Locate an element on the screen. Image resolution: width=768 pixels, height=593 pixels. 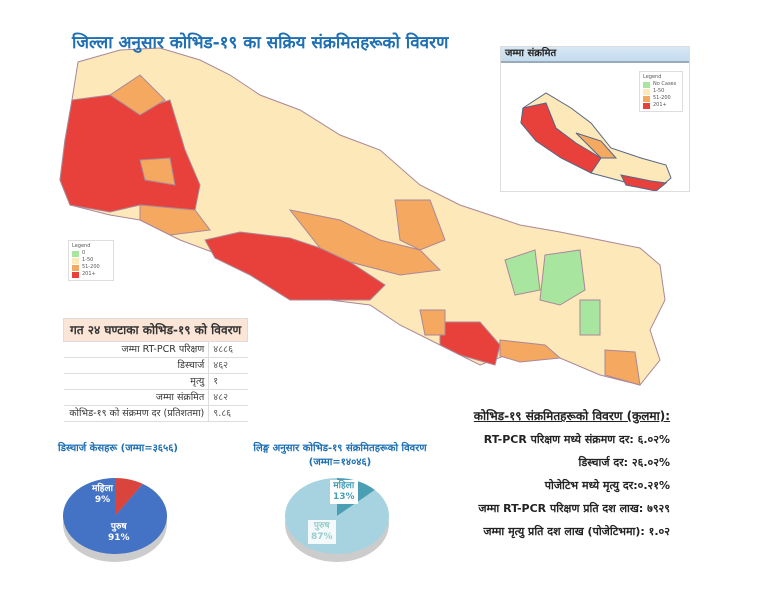
pie-label-percent: 13% is located at coordinates (344, 497).